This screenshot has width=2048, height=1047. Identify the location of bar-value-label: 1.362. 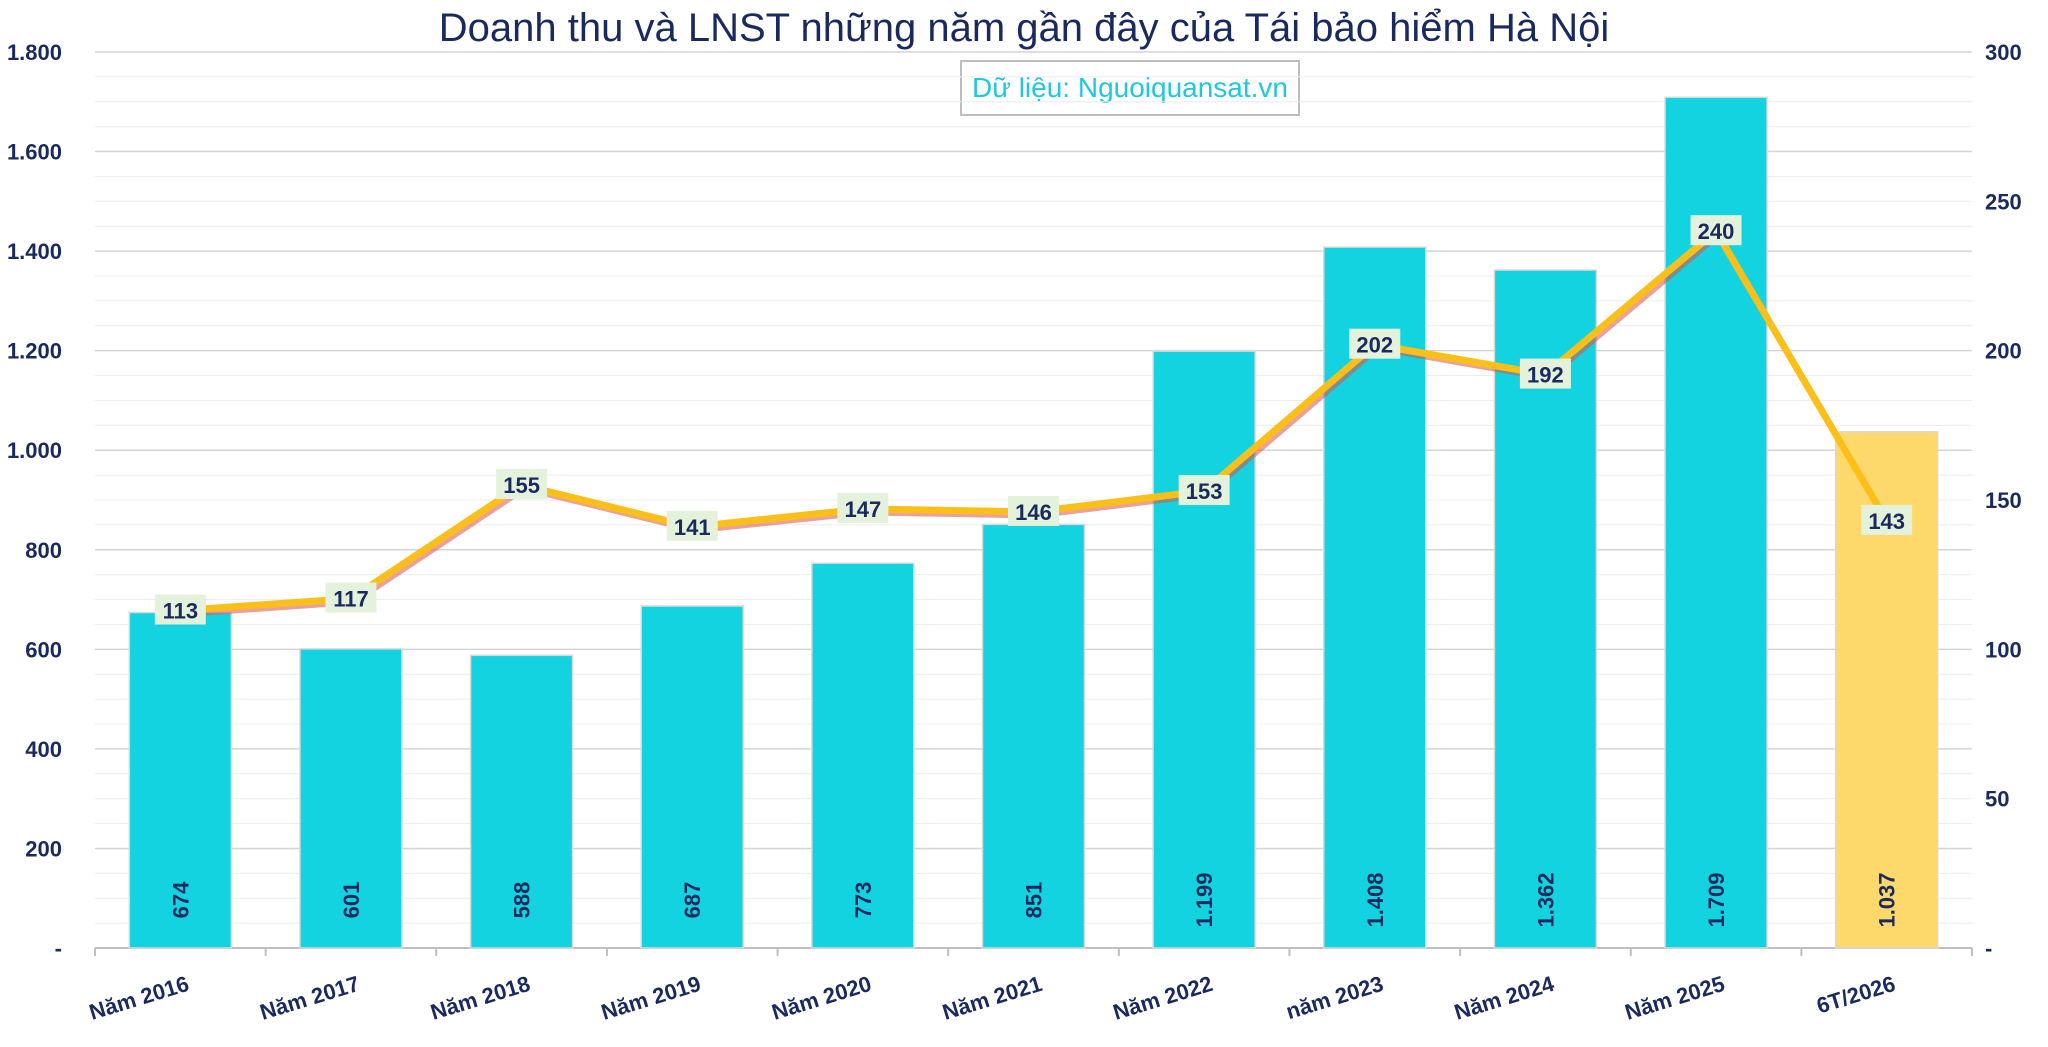
(1545, 899).